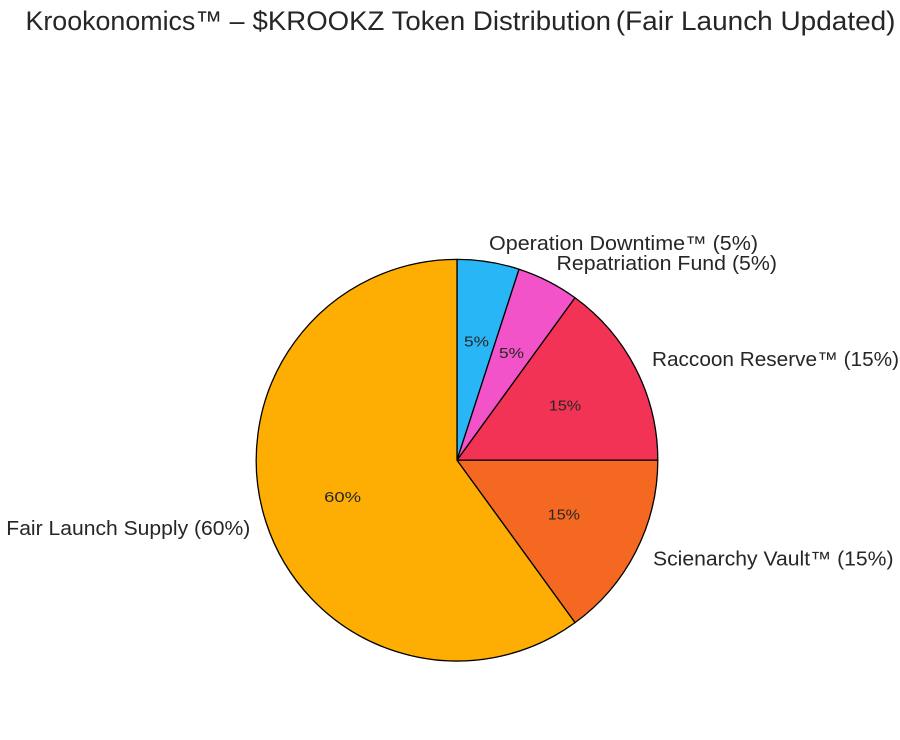 This screenshot has width=900, height=740. I want to click on svg-text: (Fair Launch Updated), so click(756, 21).